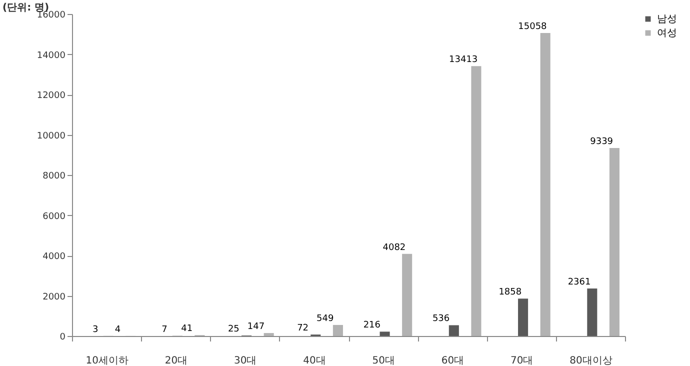  What do you see at coordinates (176, 361) in the screenshot?
I see `x-tick-label: 20대` at bounding box center [176, 361].